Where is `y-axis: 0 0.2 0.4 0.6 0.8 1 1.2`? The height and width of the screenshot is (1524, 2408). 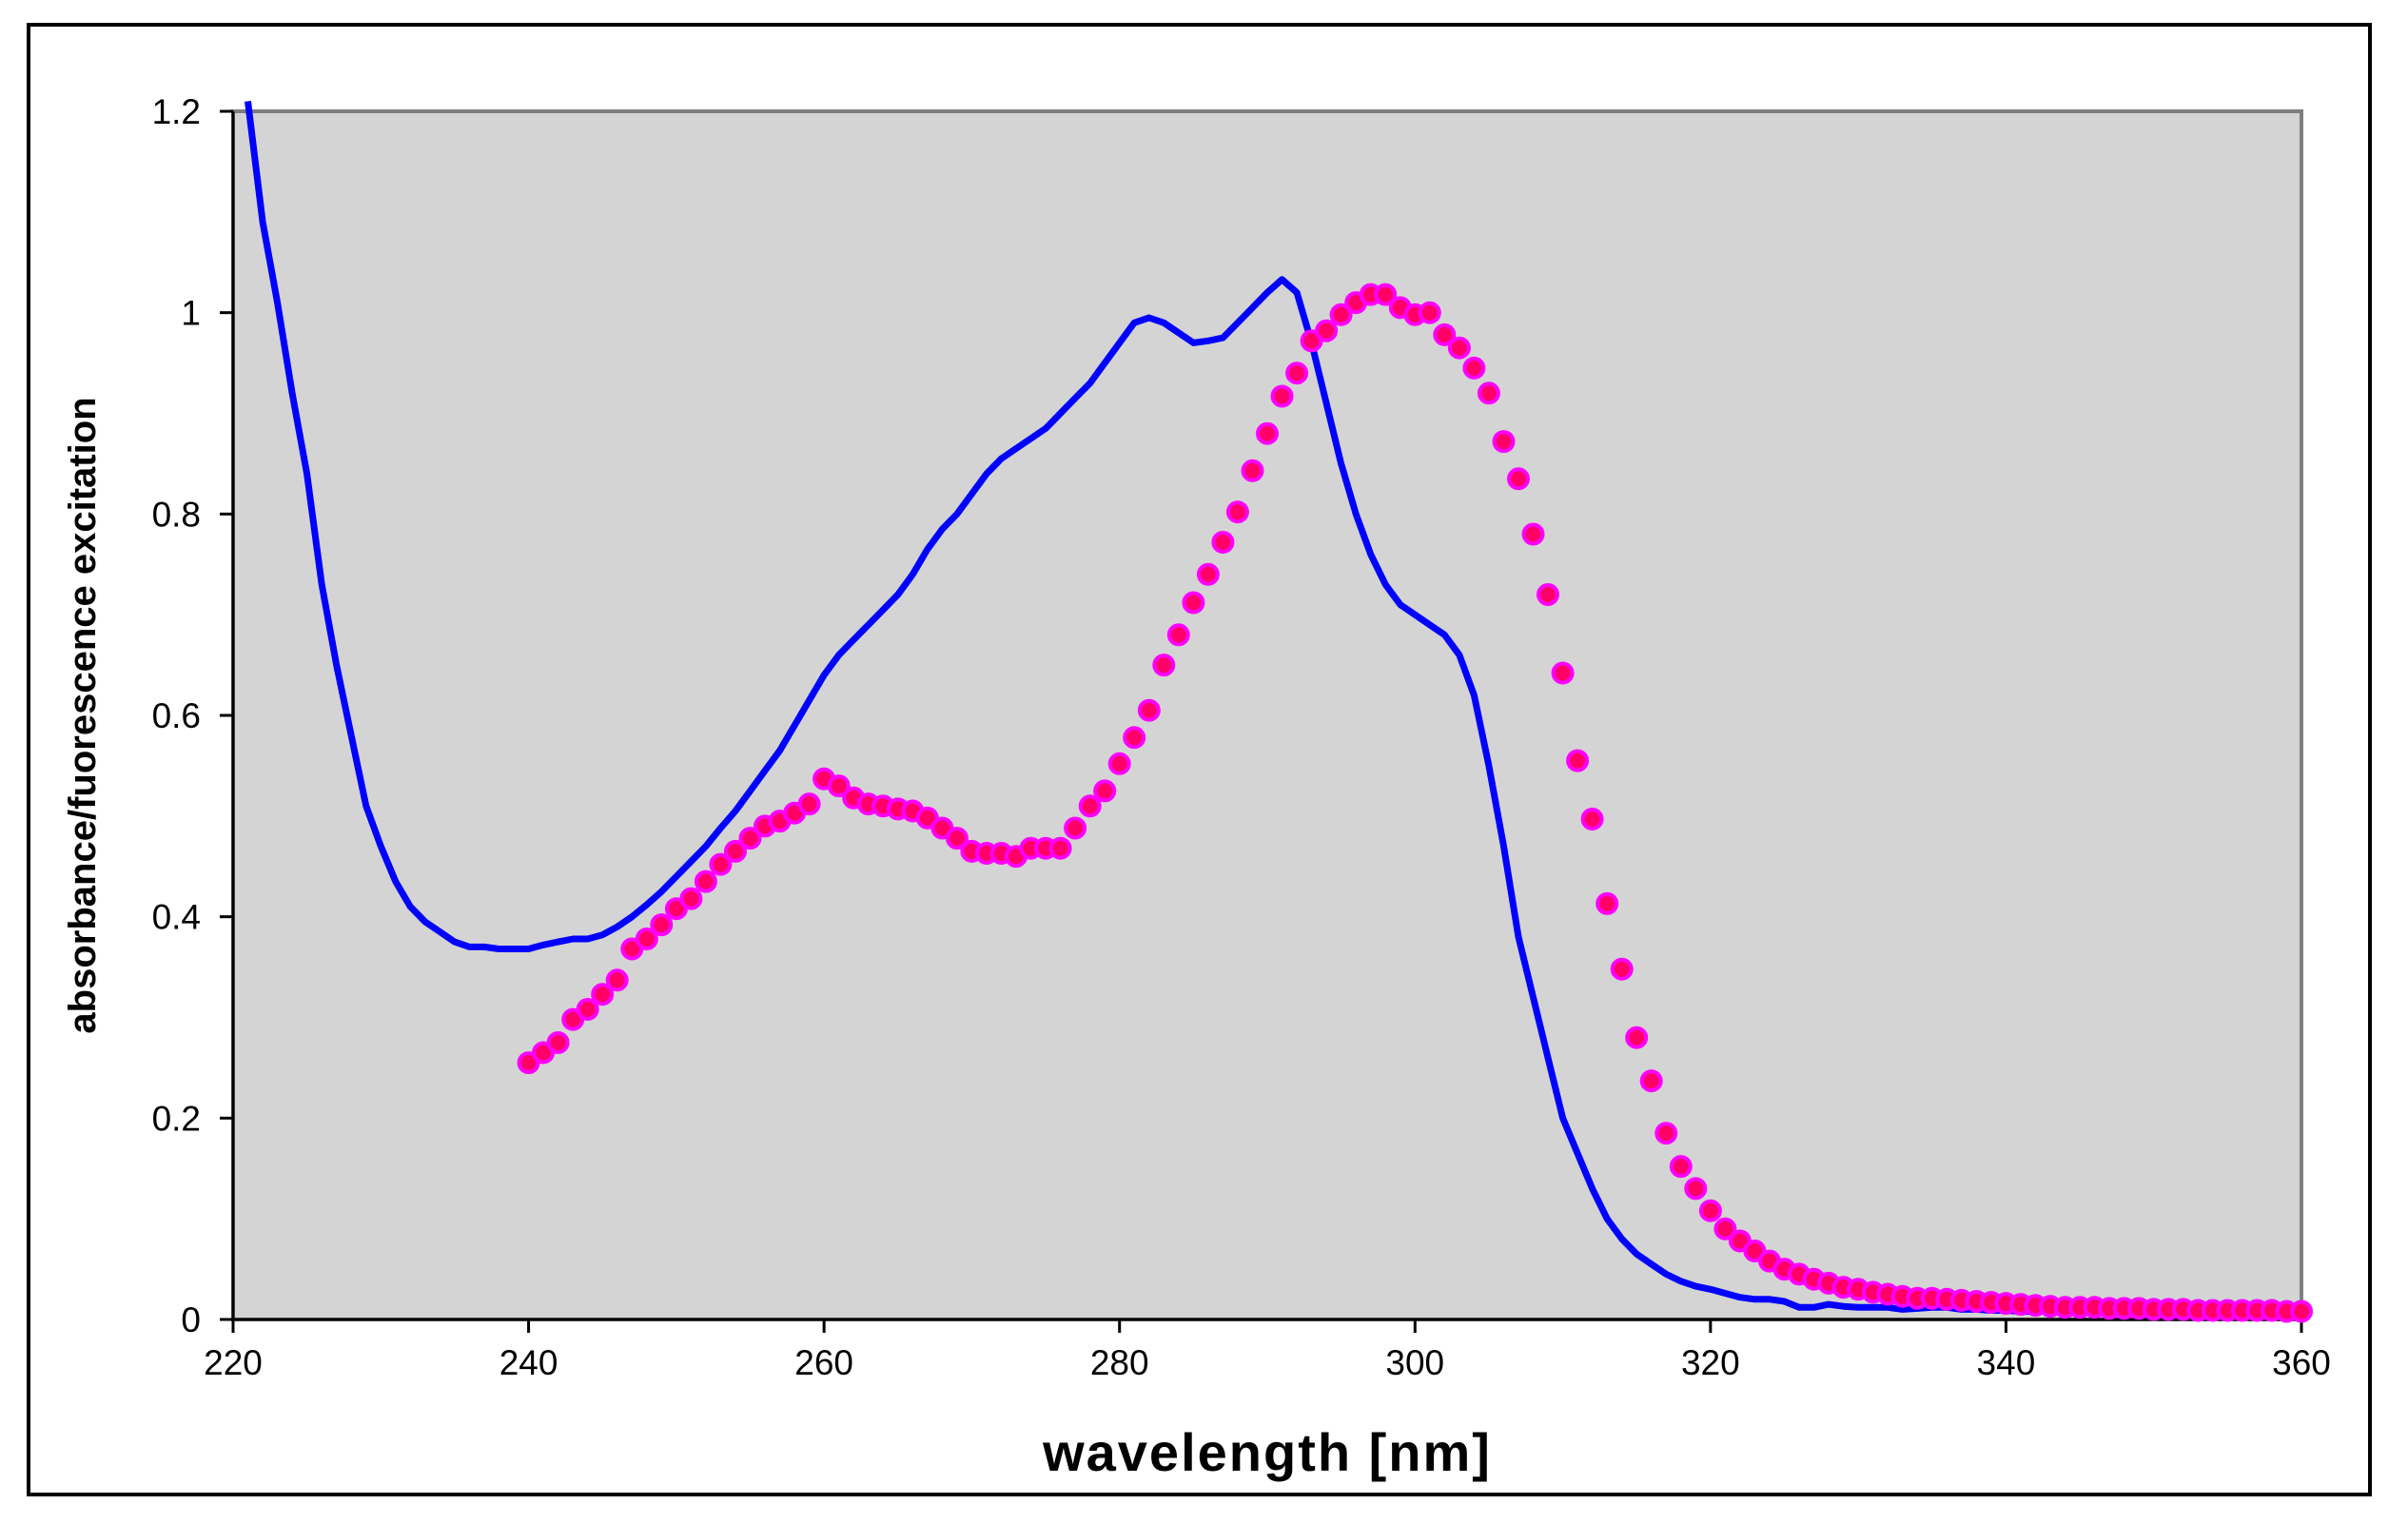
y-axis: 0 0.2 0.4 0.6 0.8 1 1.2 is located at coordinates (193, 715).